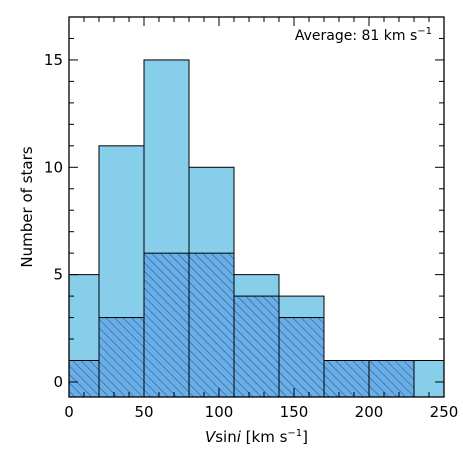 The height and width of the screenshot is (463, 463). I want to click on y-axis-label: Number of stars, so click(27, 206).